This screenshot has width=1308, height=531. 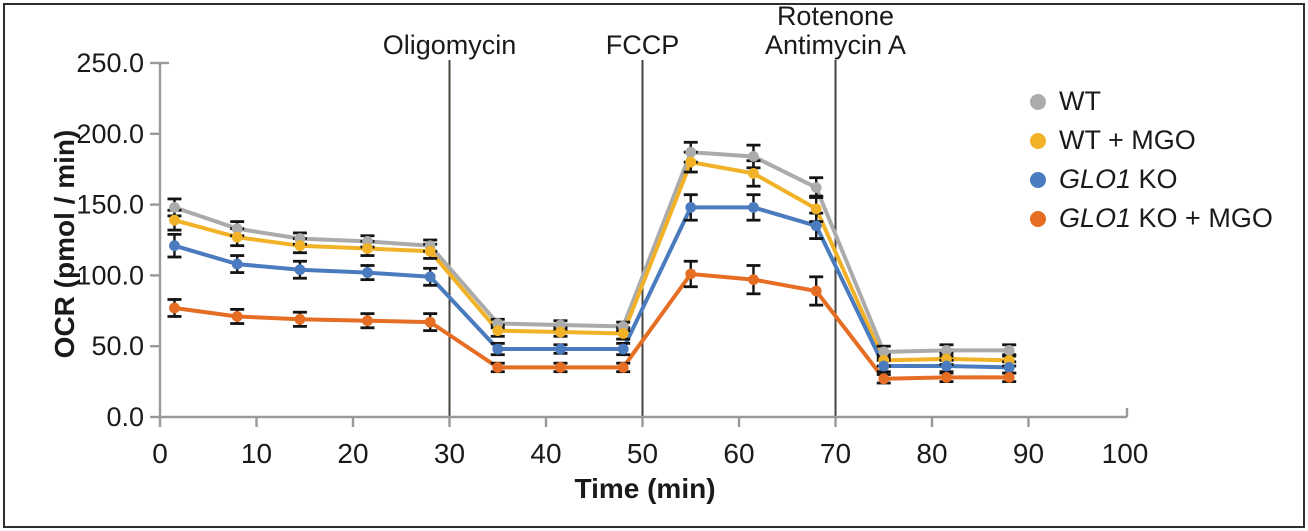 What do you see at coordinates (110, 275) in the screenshot?
I see `y-tick-label: 100.0` at bounding box center [110, 275].